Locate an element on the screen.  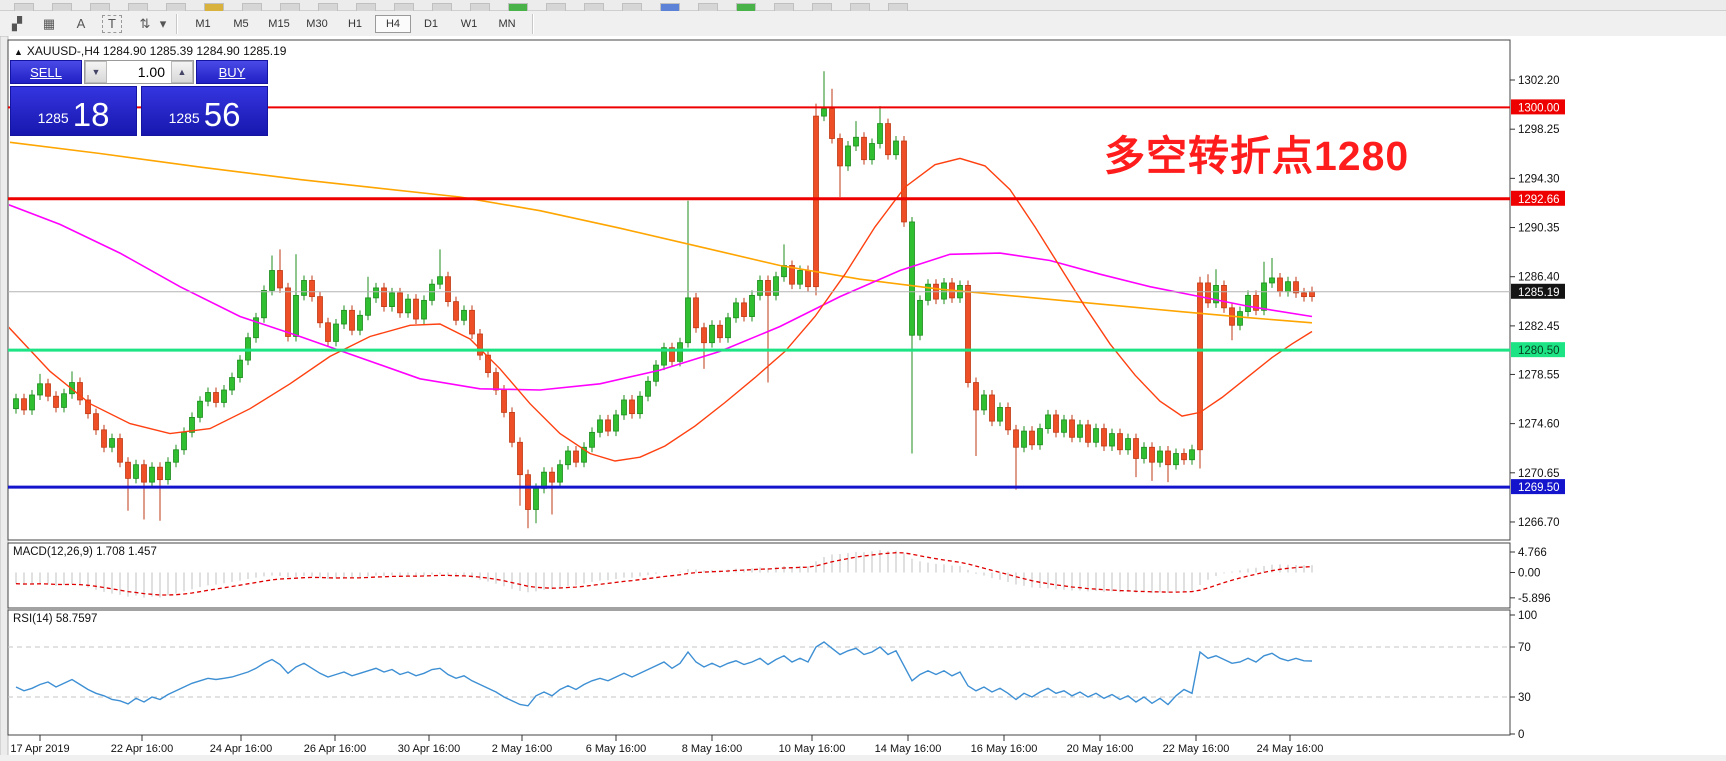
tf-button-d1: D1 is located at coordinates (431, 23).